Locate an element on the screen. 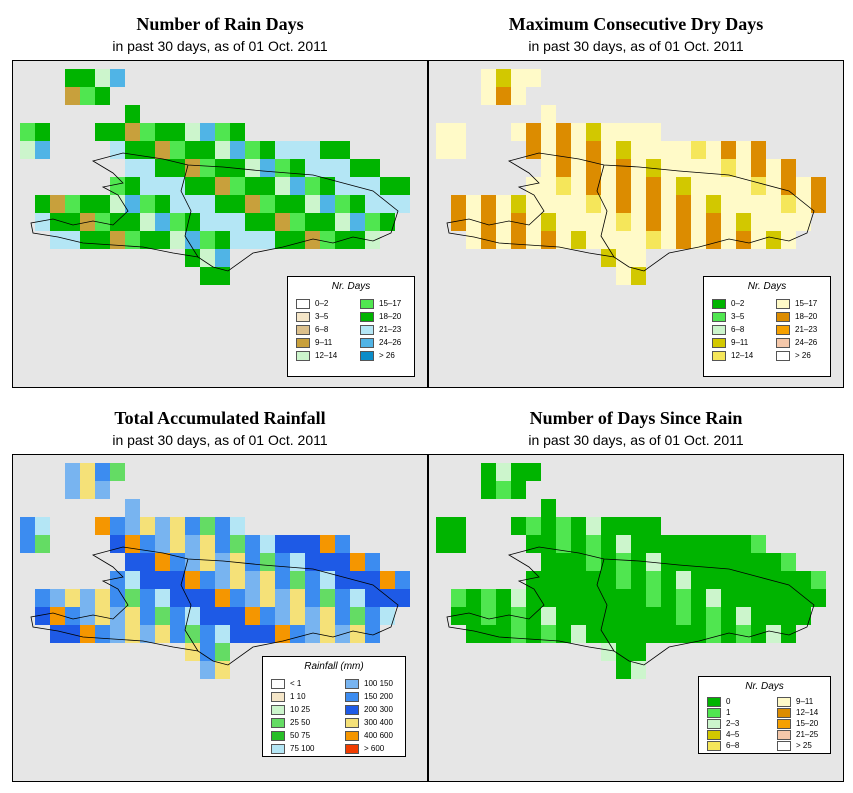  legend-title: Nr. Days is located at coordinates (764, 686).